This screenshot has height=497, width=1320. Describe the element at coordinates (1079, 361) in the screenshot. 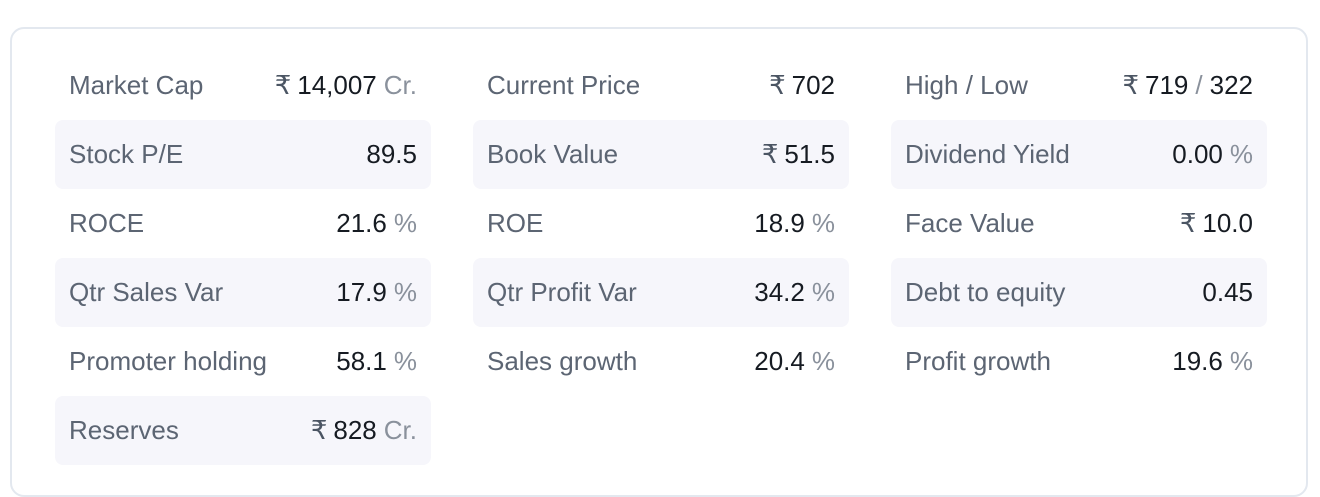

I see `ratio-profit-growth: Profit growth 19.6%` at that location.